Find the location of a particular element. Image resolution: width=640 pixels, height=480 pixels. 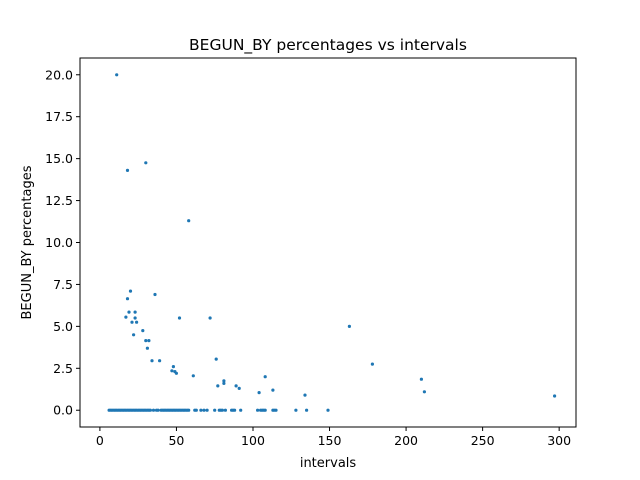

x-tick-label: 50 is located at coordinates (176, 440).